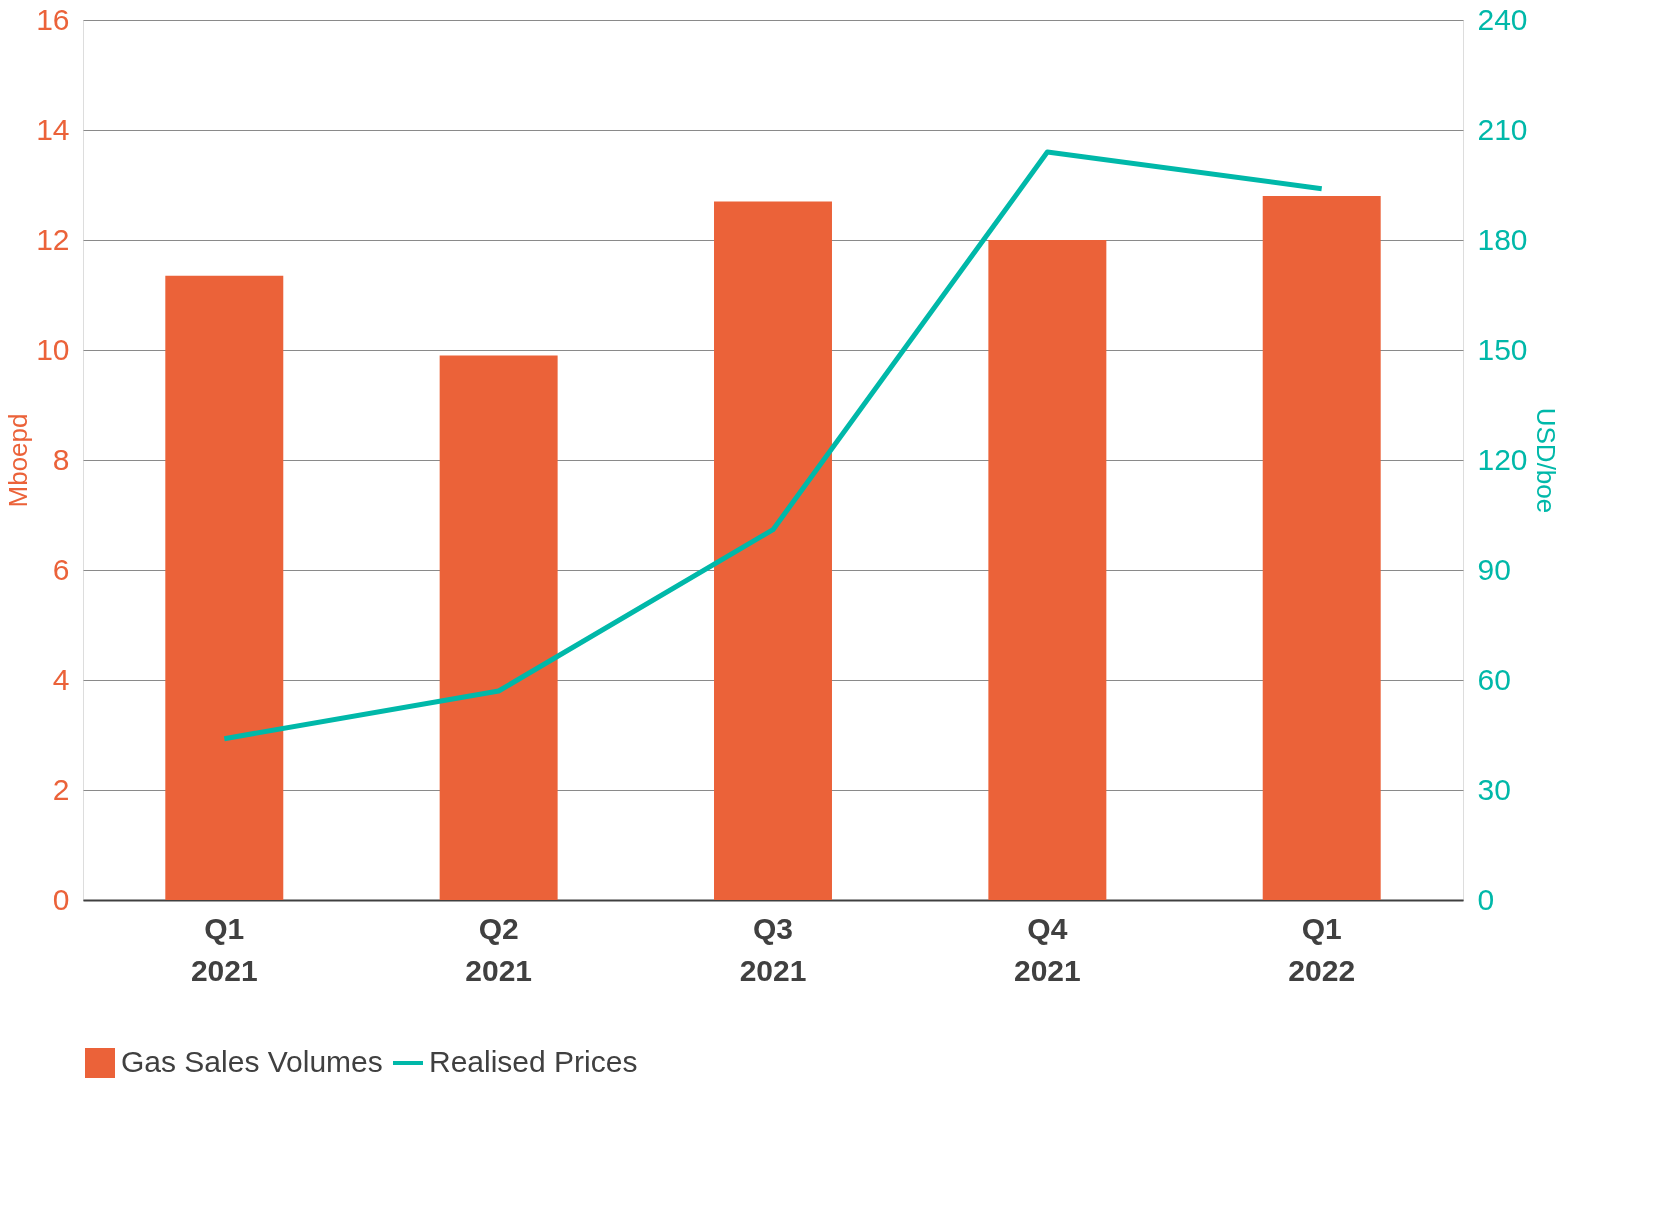 The width and height of the screenshot is (1662, 1227). Describe the element at coordinates (53, 129) in the screenshot. I see `y-tick-label: 14` at that location.